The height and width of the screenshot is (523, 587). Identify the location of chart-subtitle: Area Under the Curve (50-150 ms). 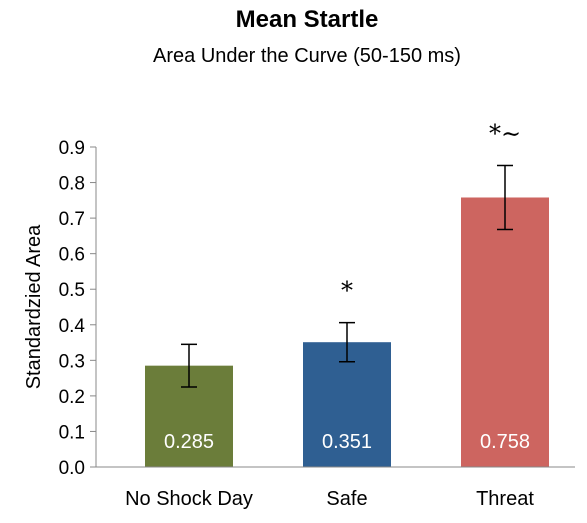
(307, 56).